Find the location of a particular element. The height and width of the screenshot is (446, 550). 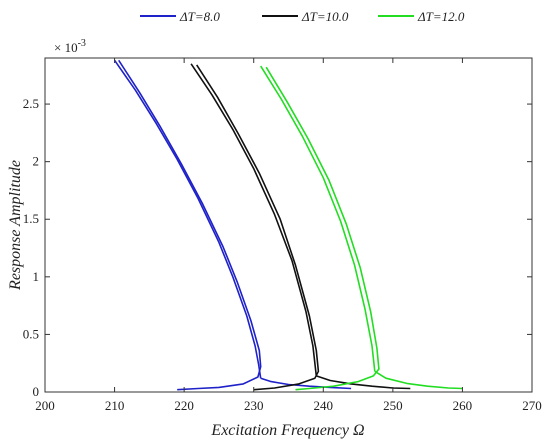

x-tick-label: 230 is located at coordinates (254, 405).